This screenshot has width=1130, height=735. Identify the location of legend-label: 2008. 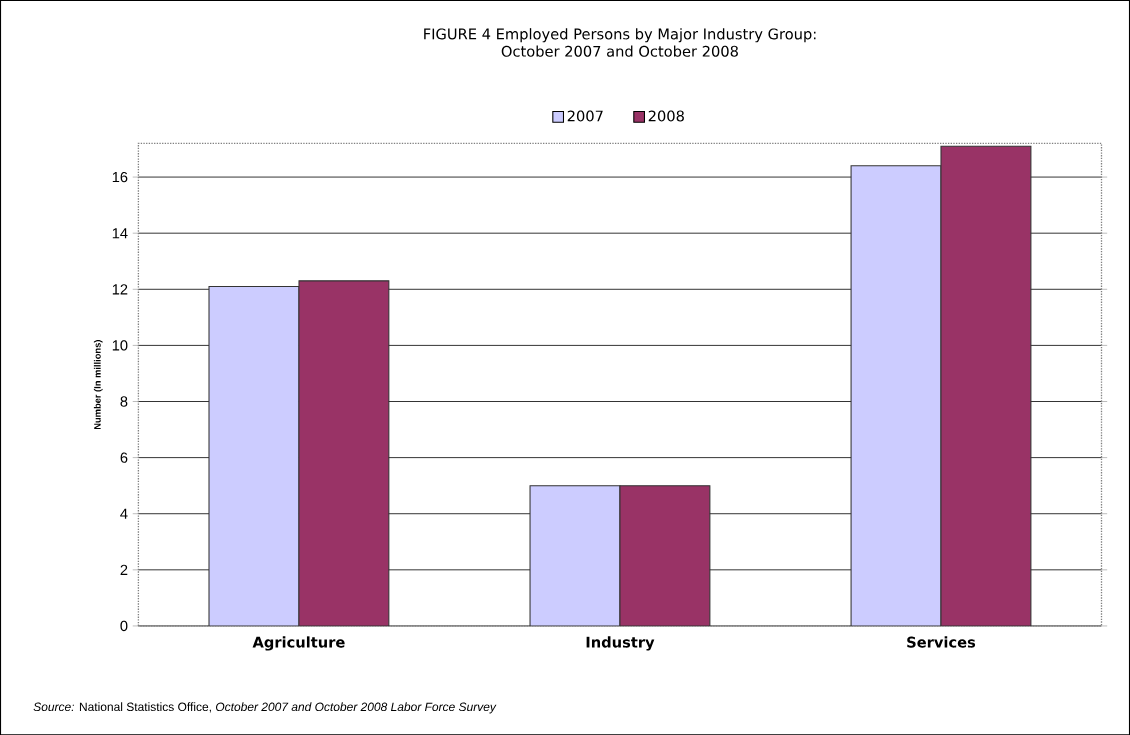
(666, 116).